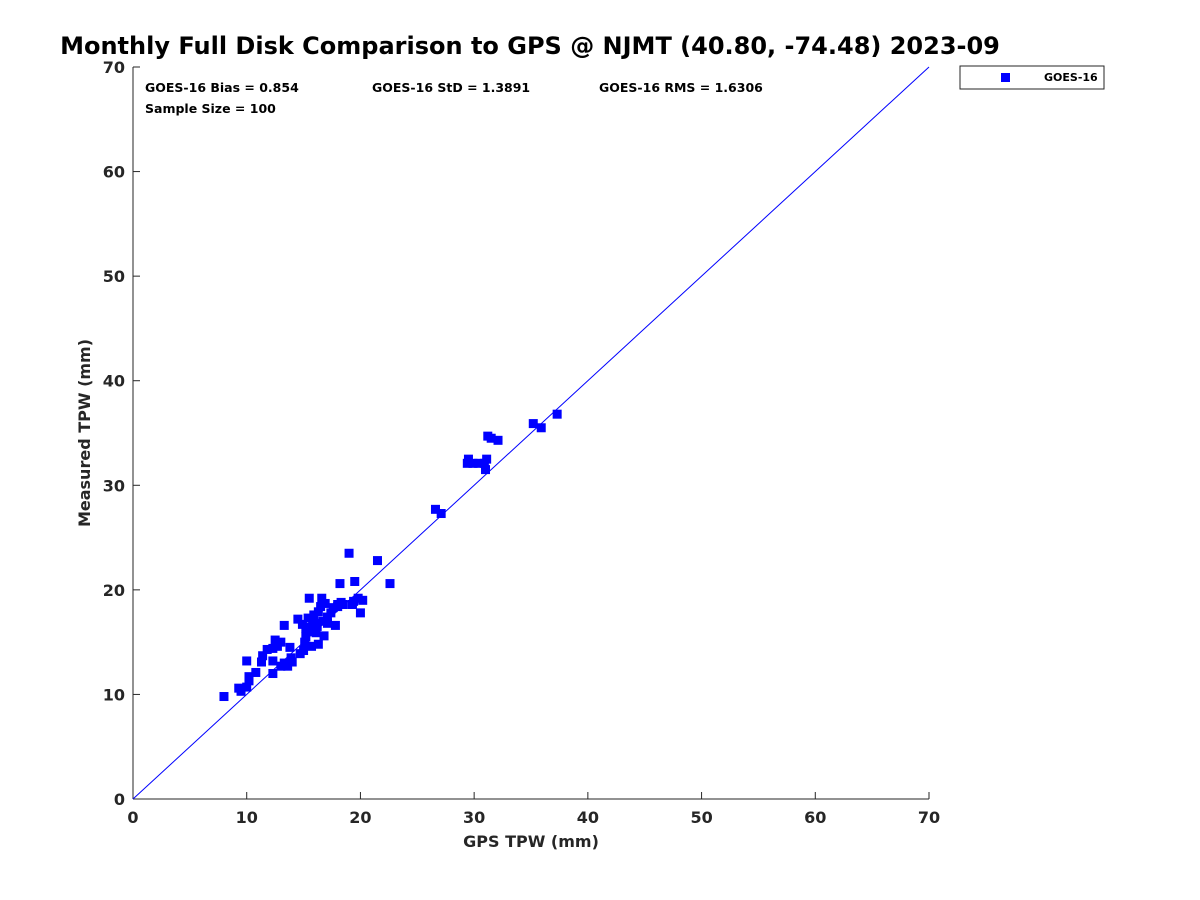 Image resolution: width=1200 pixels, height=900 pixels. What do you see at coordinates (474, 817) in the screenshot?
I see `x-tick-label: 30` at bounding box center [474, 817].